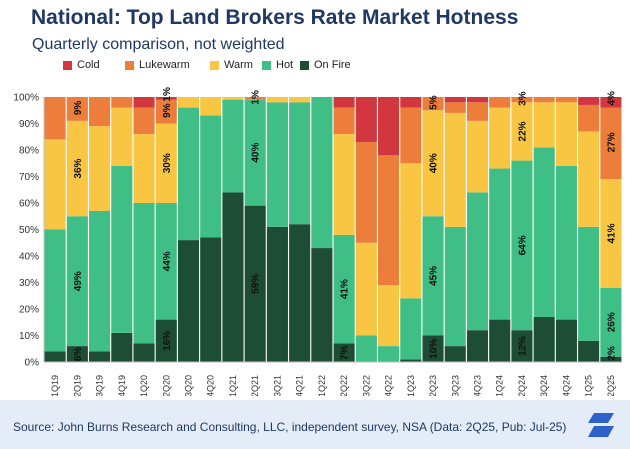  Describe the element at coordinates (500, 385) in the screenshot. I see `x-tick-label: 1Q24` at that location.